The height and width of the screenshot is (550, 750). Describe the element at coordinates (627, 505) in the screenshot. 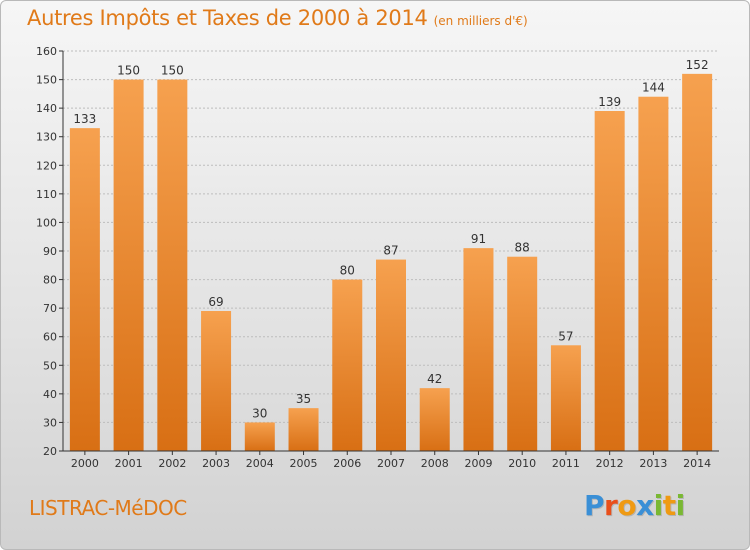

I see `logo-letter: o` at that location.